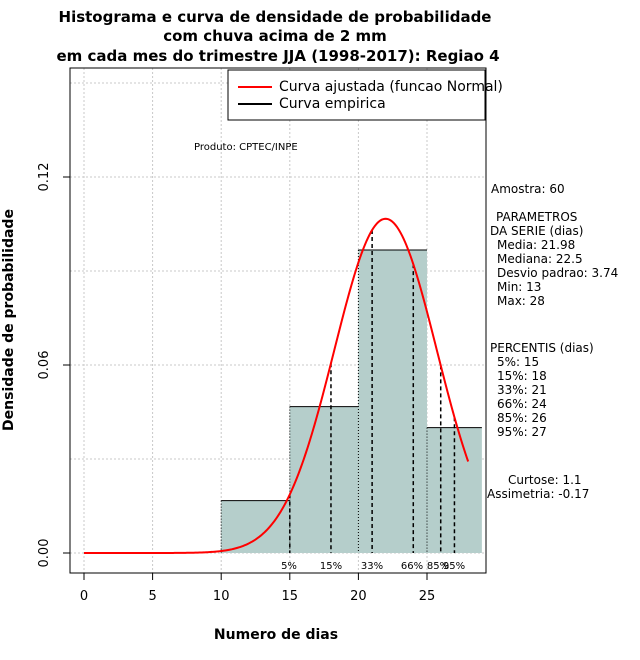  I want to click on stat-max: Max: 28, so click(521, 301).